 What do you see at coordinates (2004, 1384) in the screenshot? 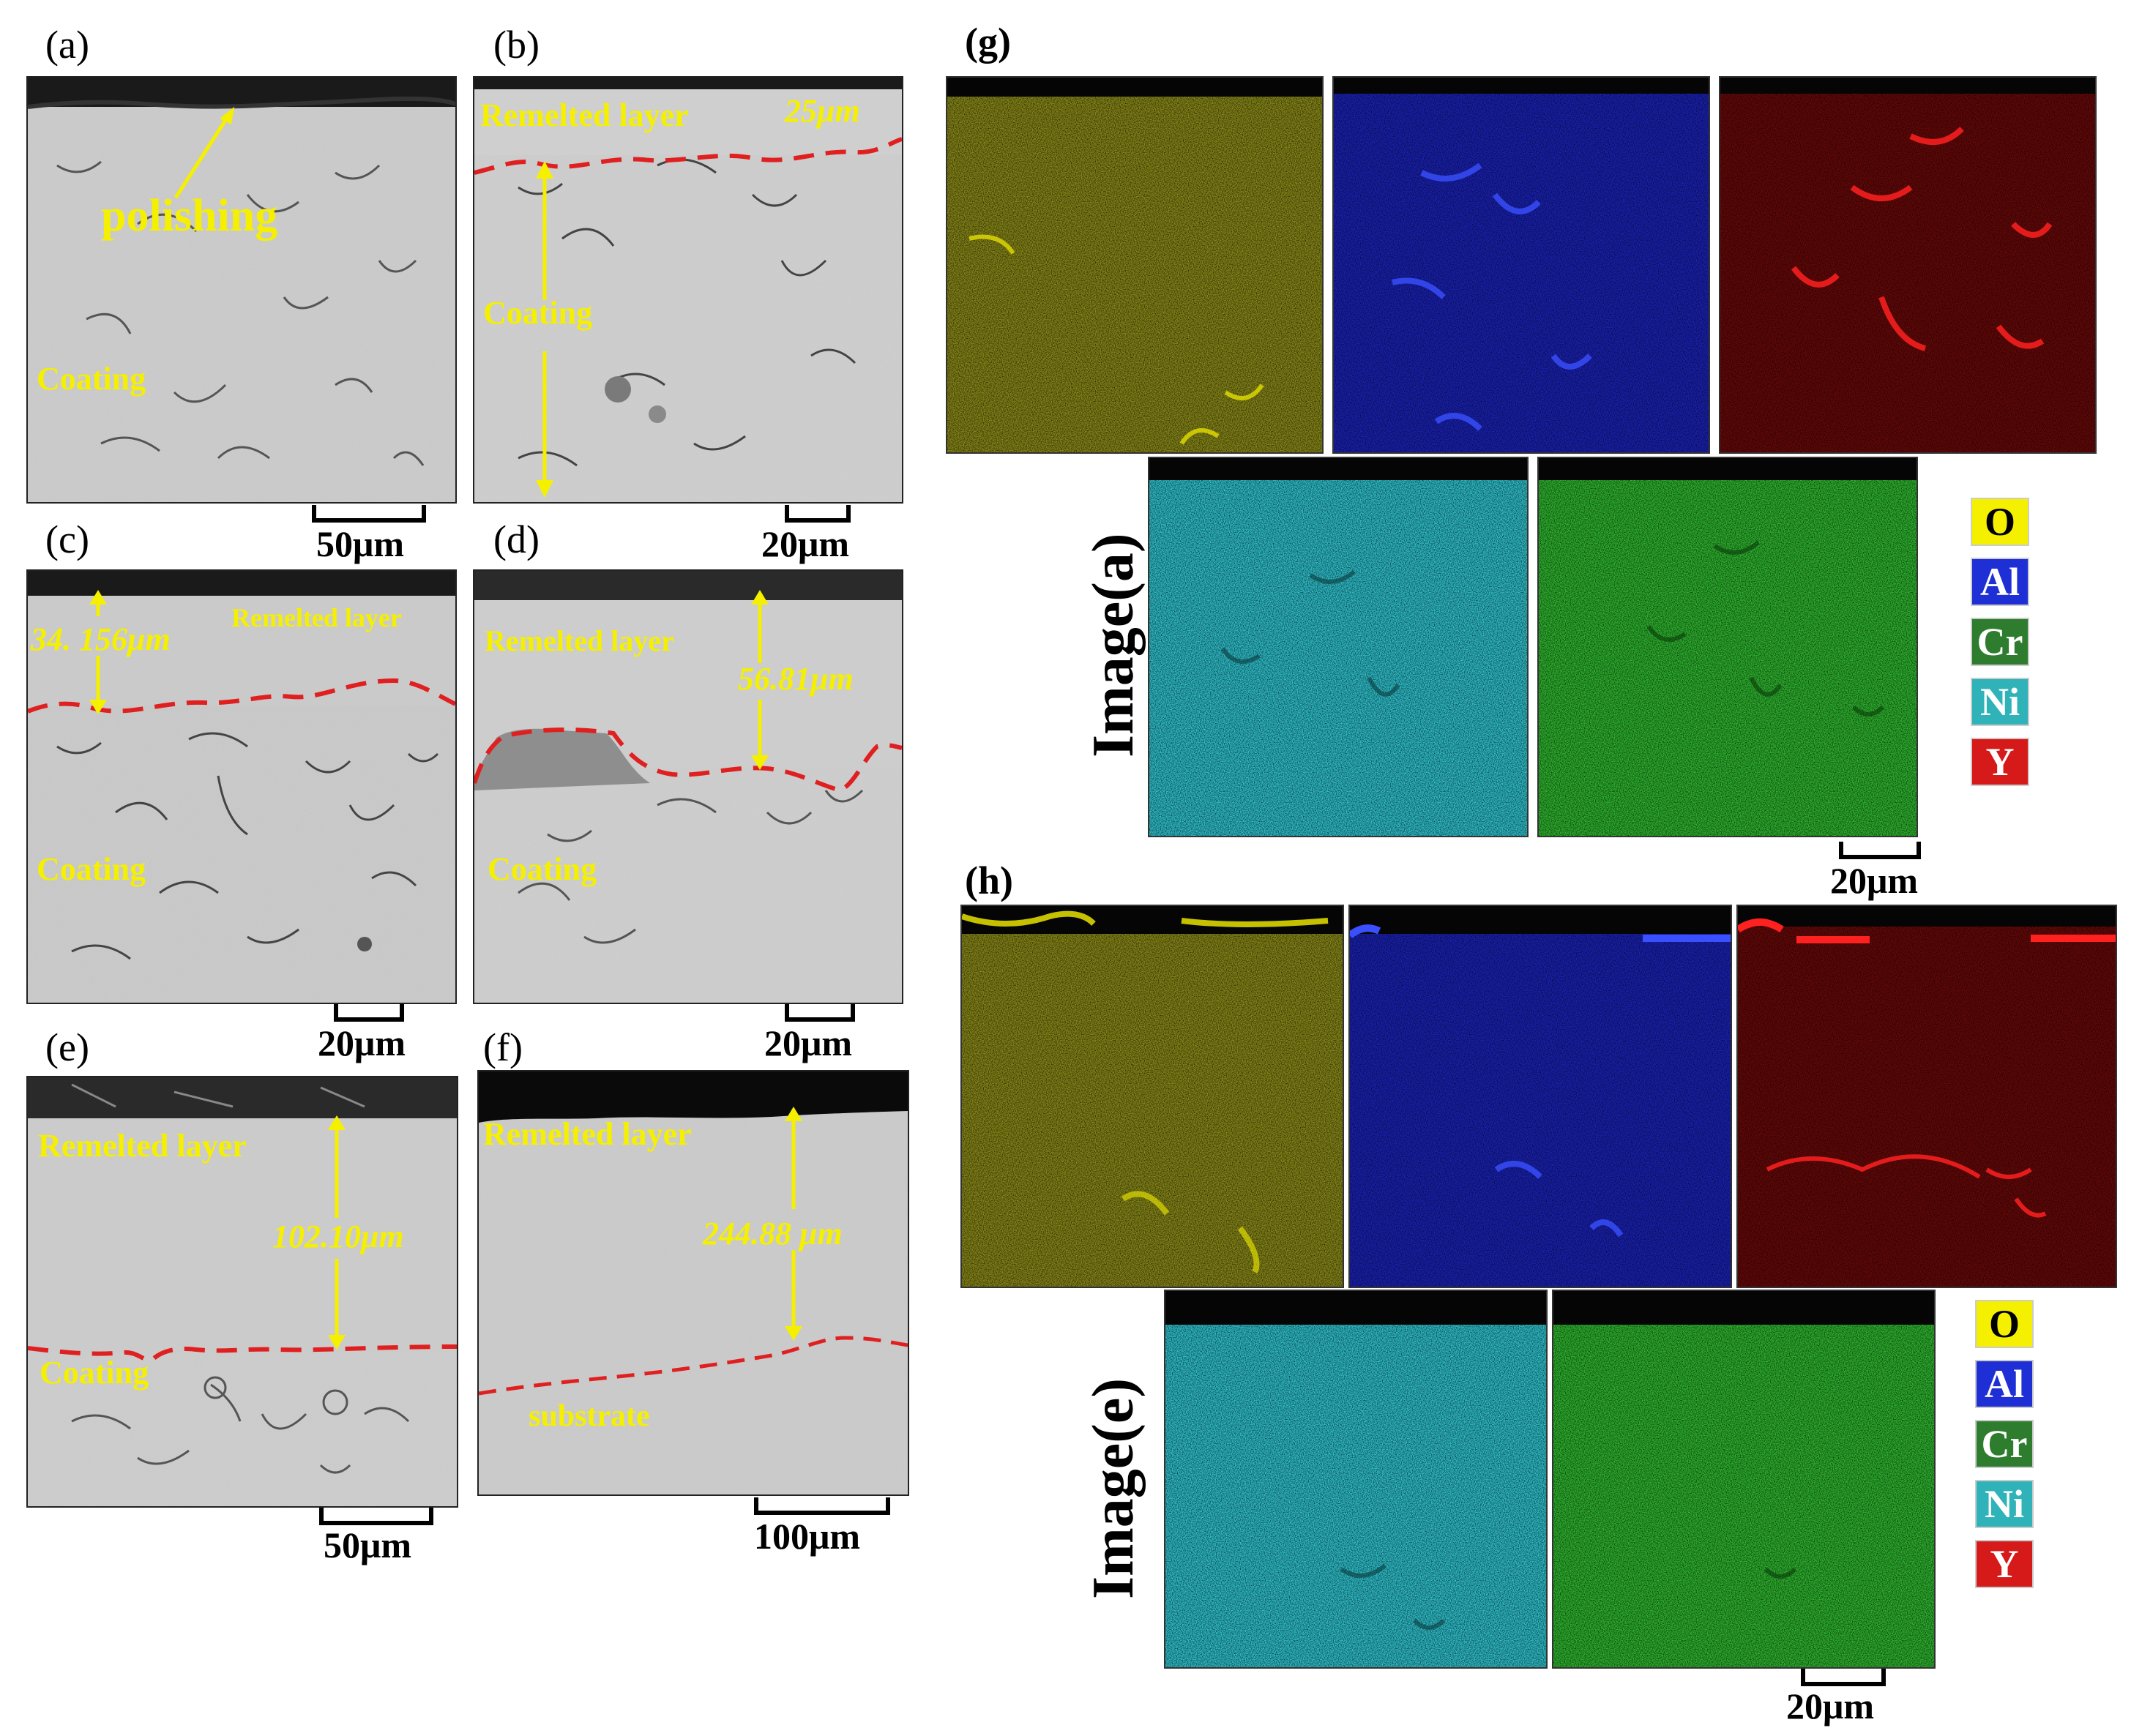
I see `legend-h-item-Al: Al` at bounding box center [2004, 1384].